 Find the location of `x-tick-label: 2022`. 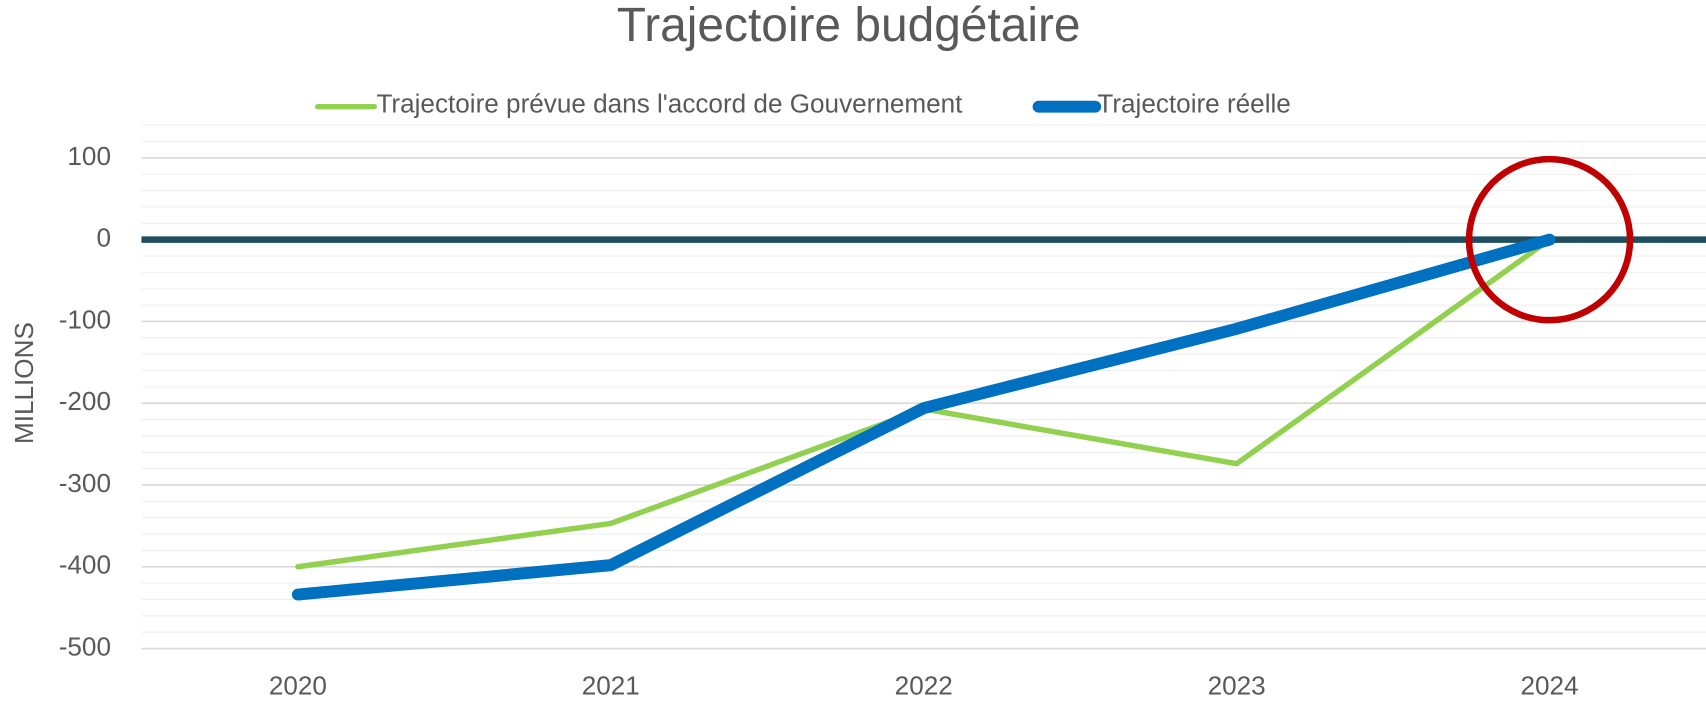

x-tick-label: 2022 is located at coordinates (924, 686).